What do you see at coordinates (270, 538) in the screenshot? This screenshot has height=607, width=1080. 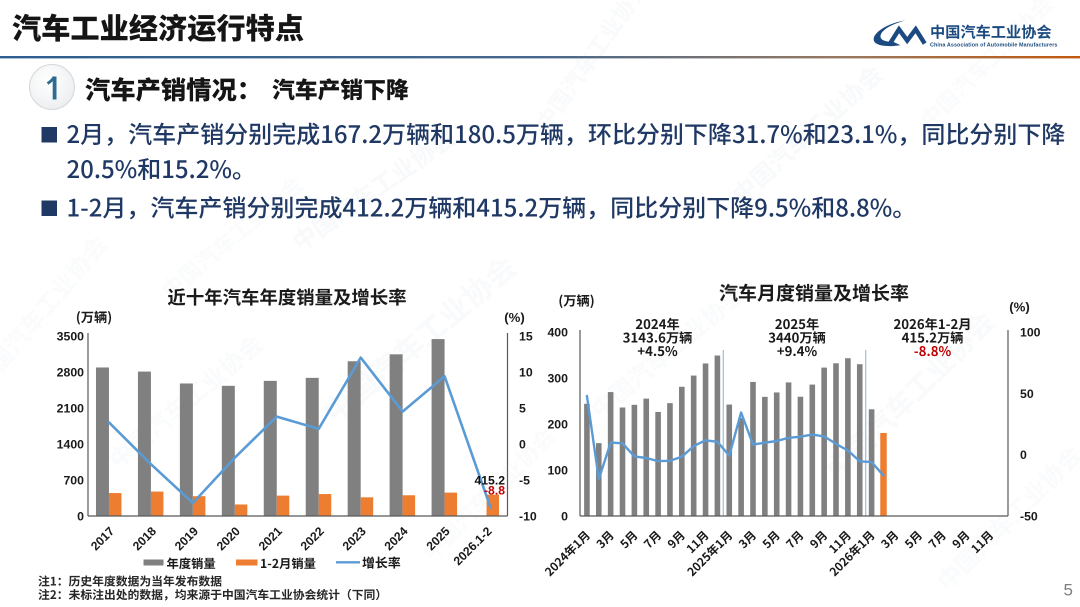 I see `svg-text: 2021` at bounding box center [270, 538].